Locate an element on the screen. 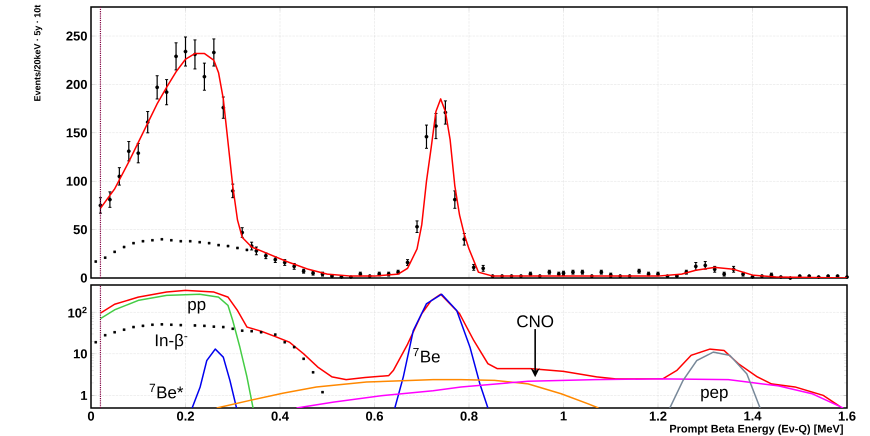 This screenshot has width=870, height=436. x-tick-label: 0.4 is located at coordinates (280, 416).